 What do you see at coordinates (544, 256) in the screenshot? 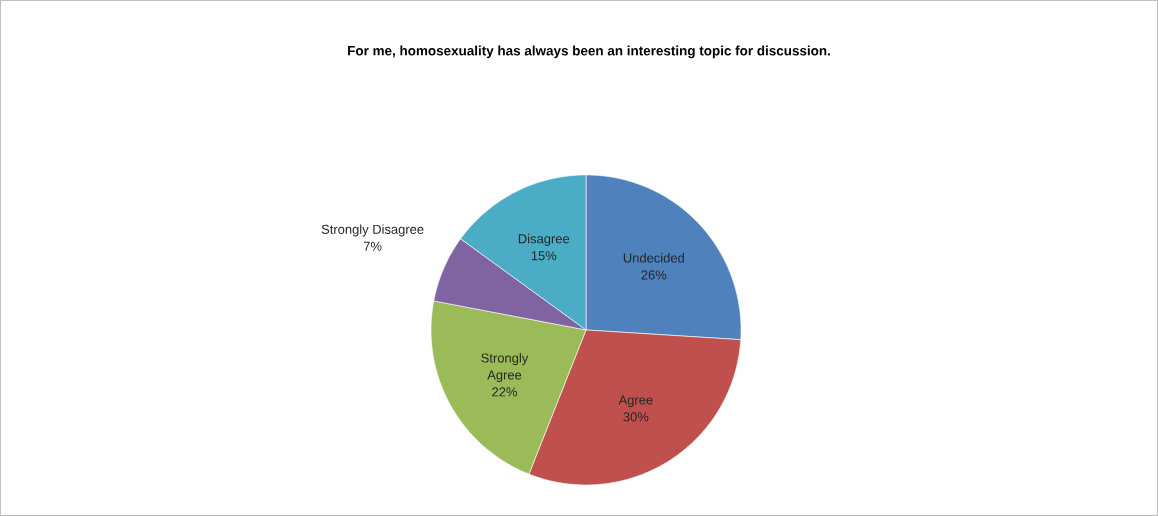
I see `data-label: 15%` at bounding box center [544, 256].